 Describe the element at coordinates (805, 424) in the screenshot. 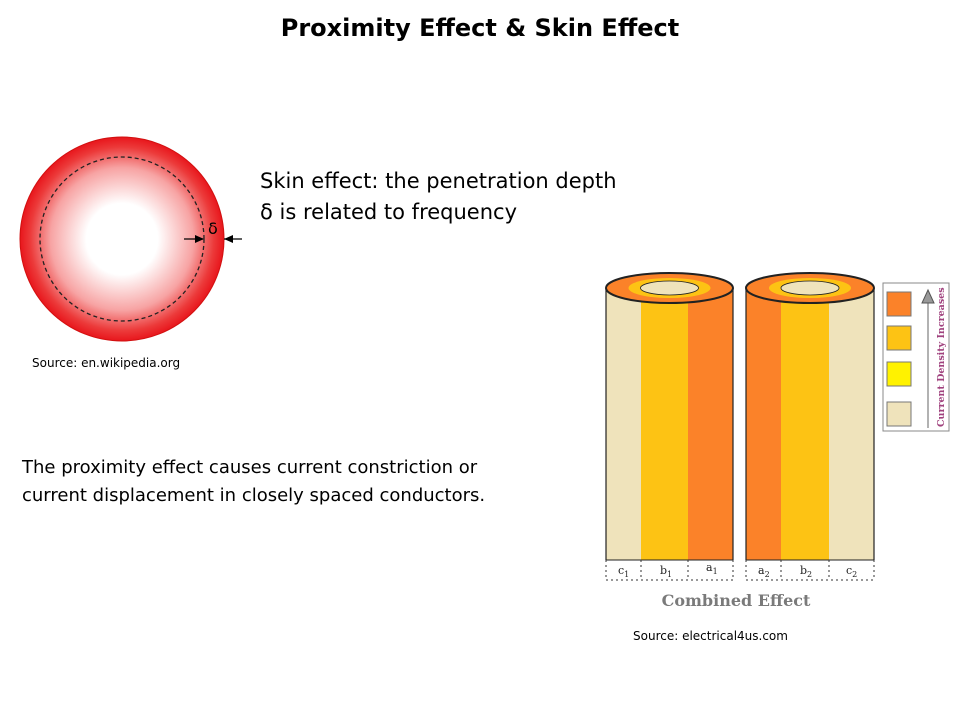

I see `conductor-2-region-b` at that location.